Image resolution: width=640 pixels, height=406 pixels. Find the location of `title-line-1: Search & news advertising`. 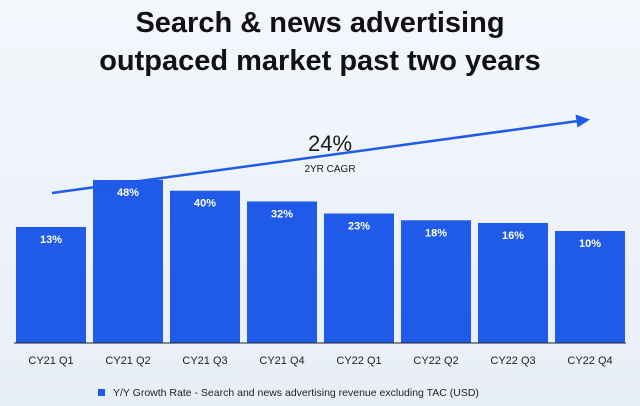

title-line-1: Search & news advertising is located at coordinates (320, 23).